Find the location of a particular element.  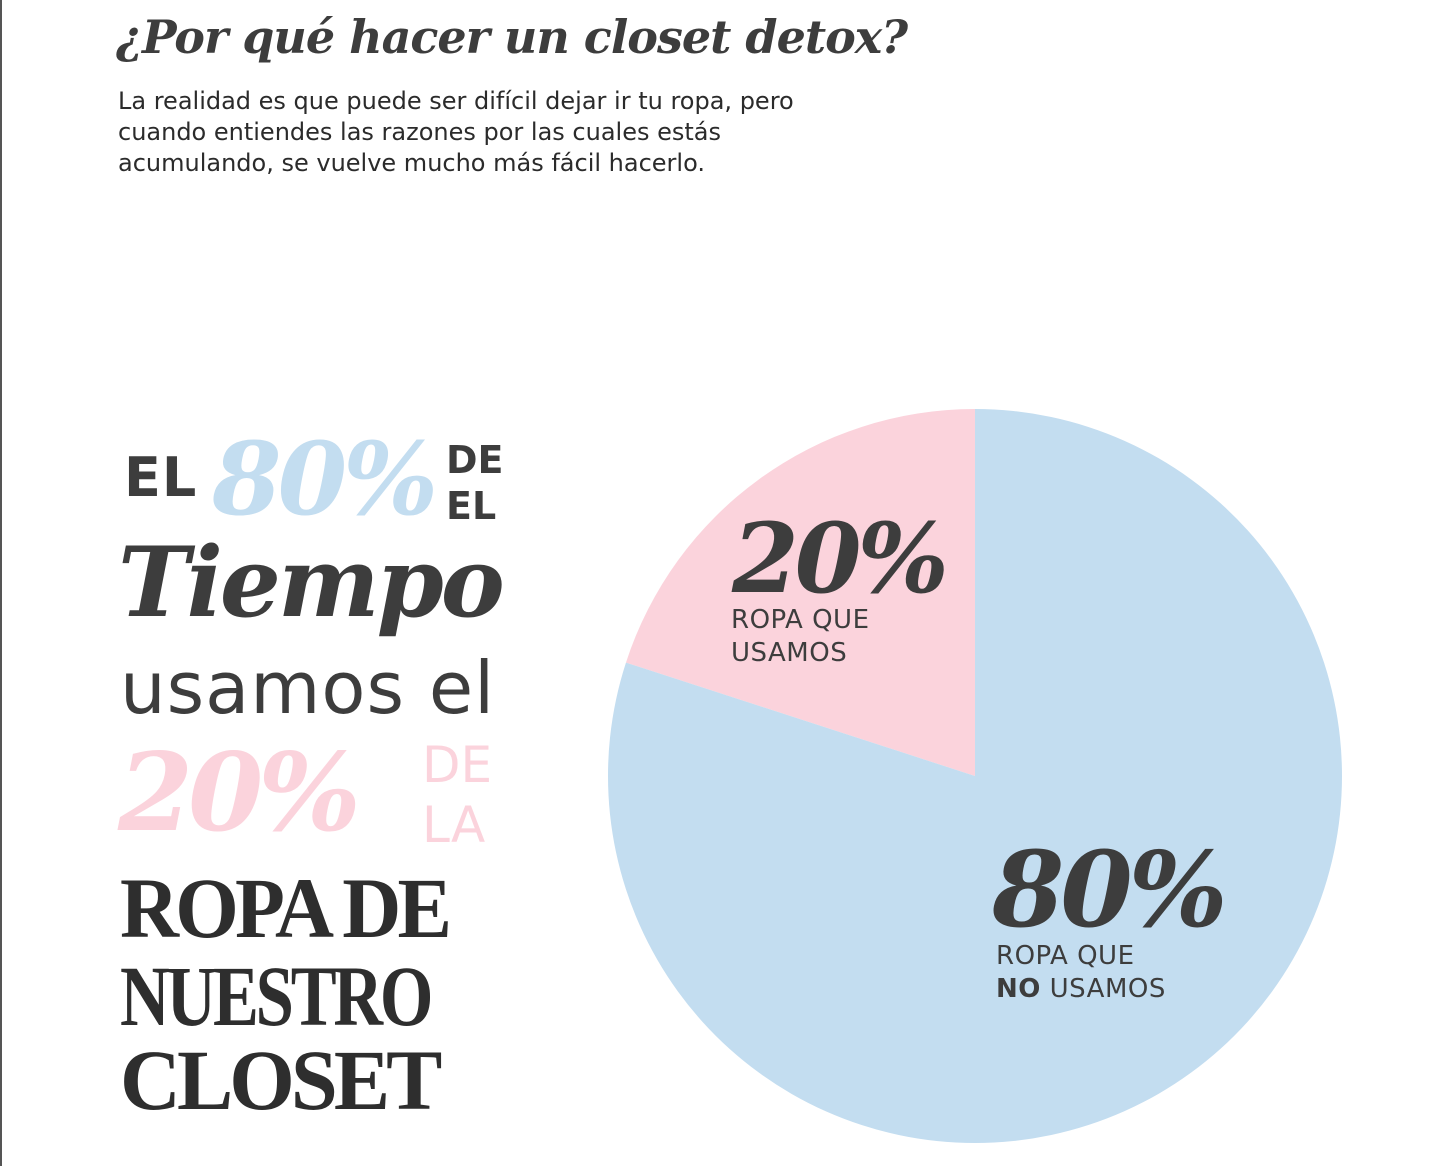

headline-20-percent: 20% is located at coordinates (239, 793).